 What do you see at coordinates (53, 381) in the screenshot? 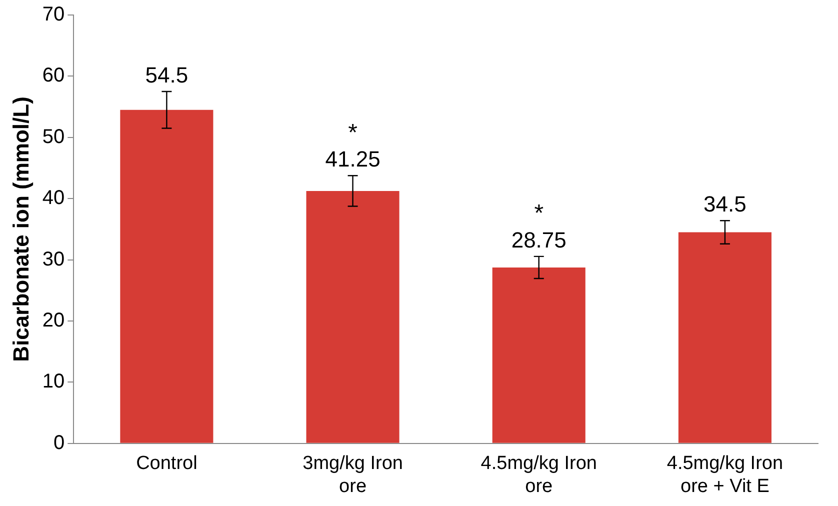
I see `y-tick-label: 10` at bounding box center [53, 381].